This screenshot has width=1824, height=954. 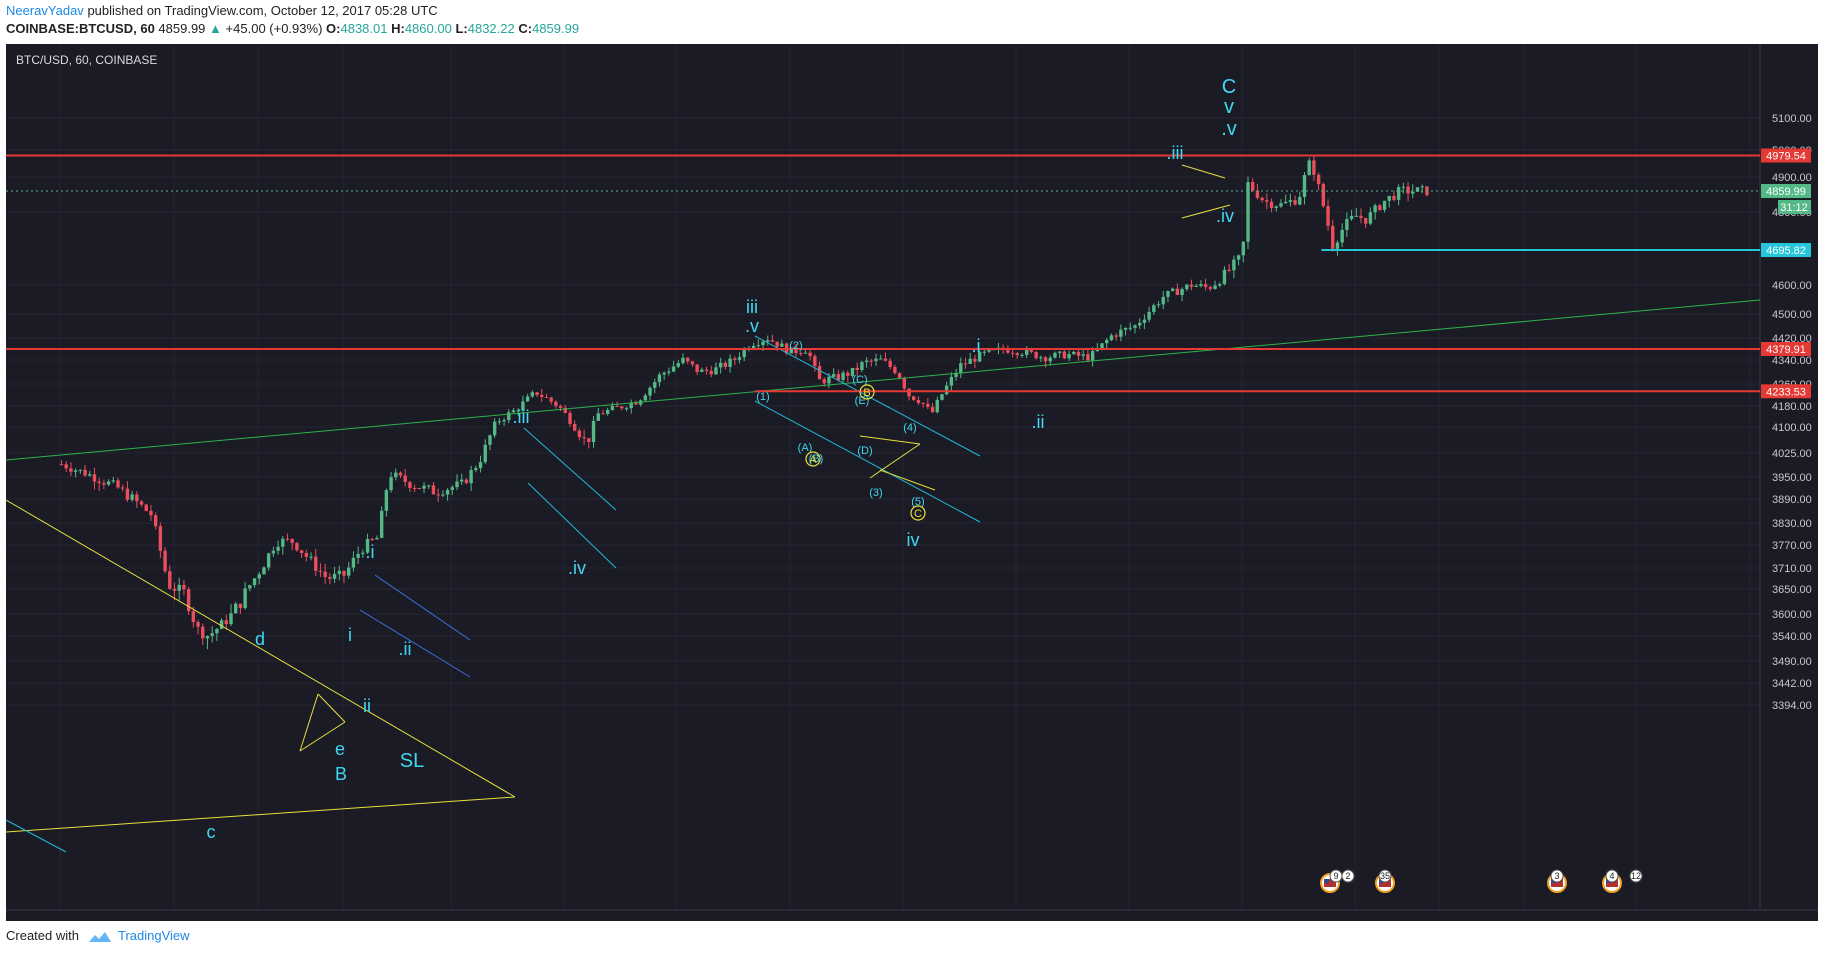 What do you see at coordinates (805, 448) in the screenshot?
I see `wave-label: (A)` at bounding box center [805, 448].